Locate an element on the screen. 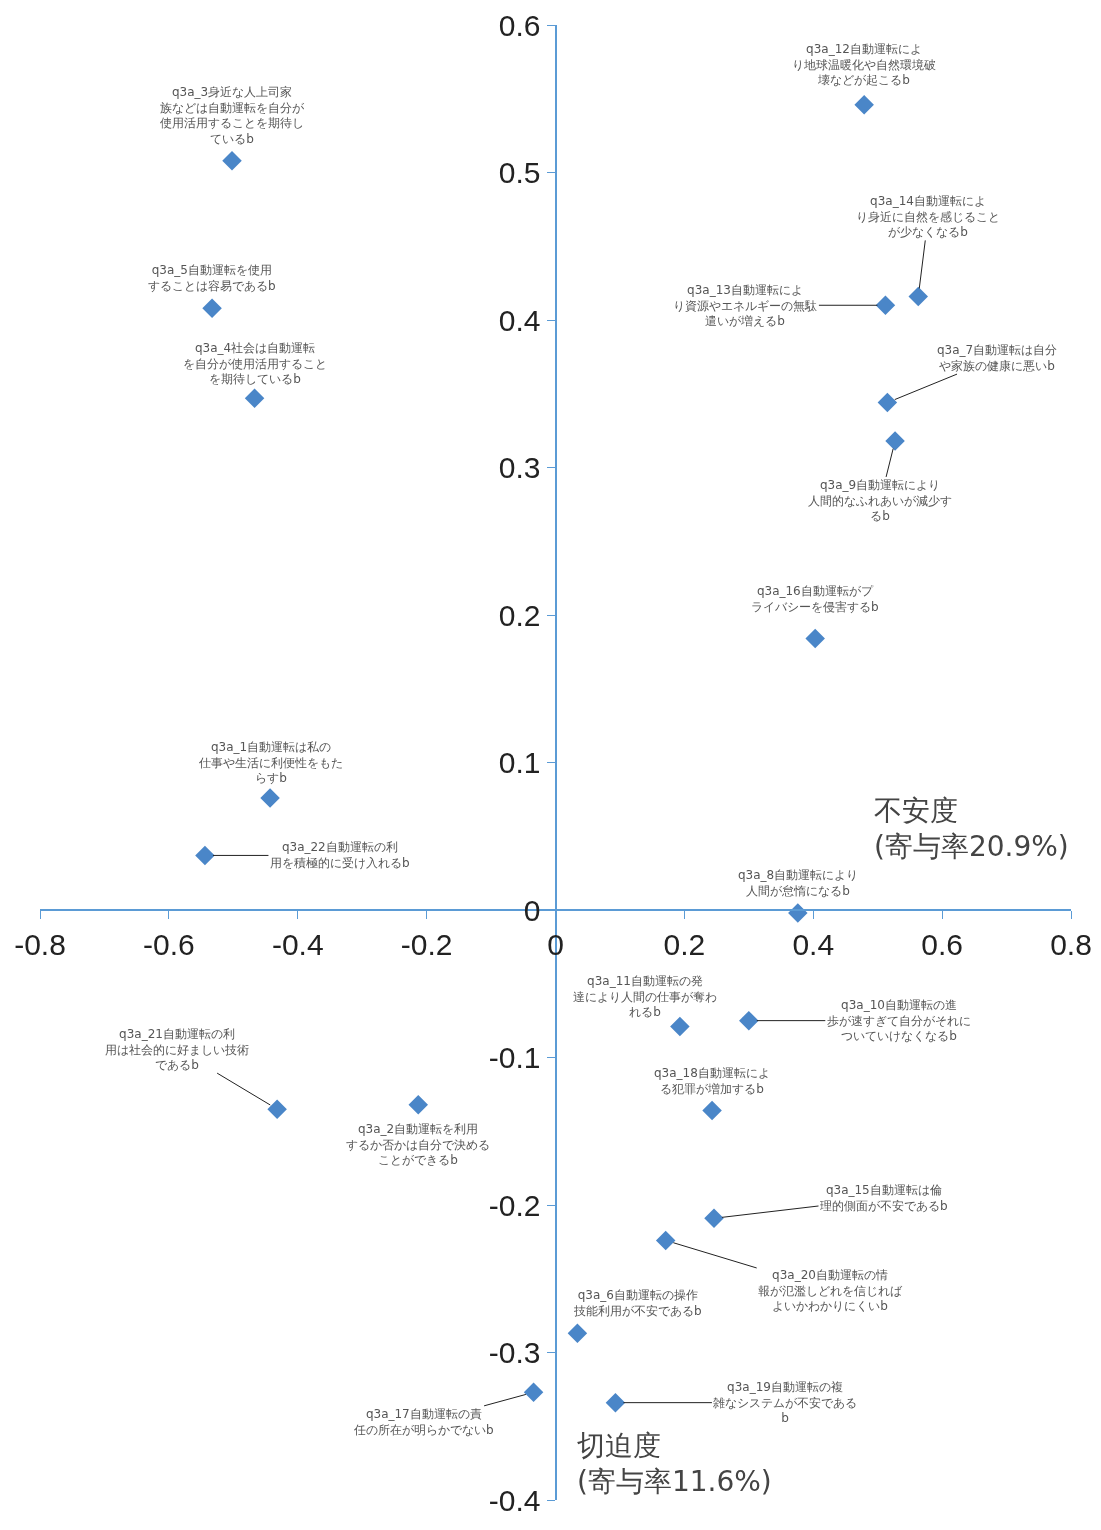  annotation: q3a_13自動運転により資源やエネルギーの無駄遣いが増えるb is located at coordinates (745, 306).